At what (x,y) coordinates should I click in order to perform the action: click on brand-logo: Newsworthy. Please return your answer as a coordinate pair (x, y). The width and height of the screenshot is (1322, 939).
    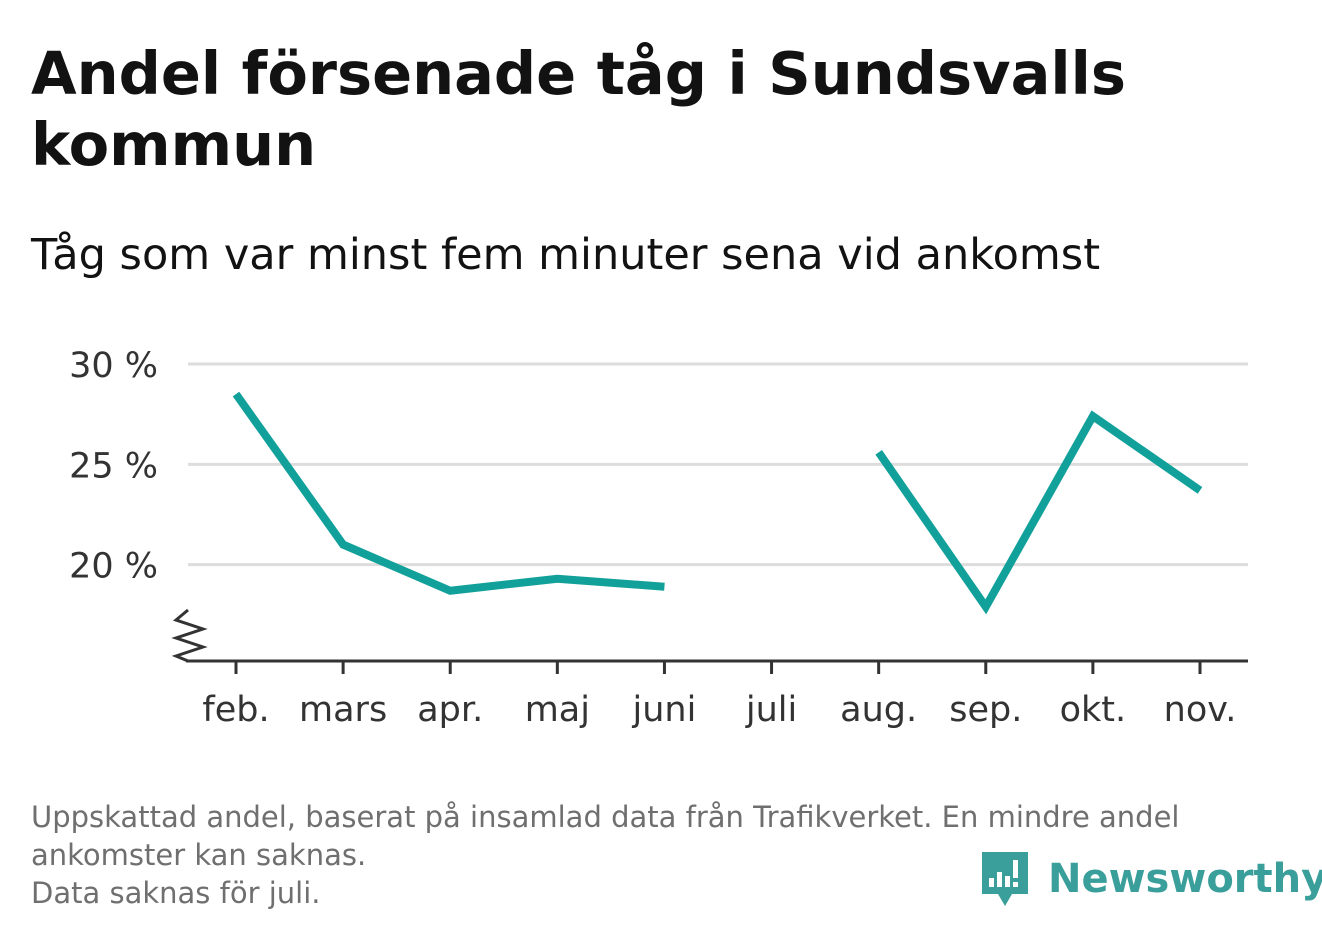
    Looking at the image, I should click on (1151, 879).